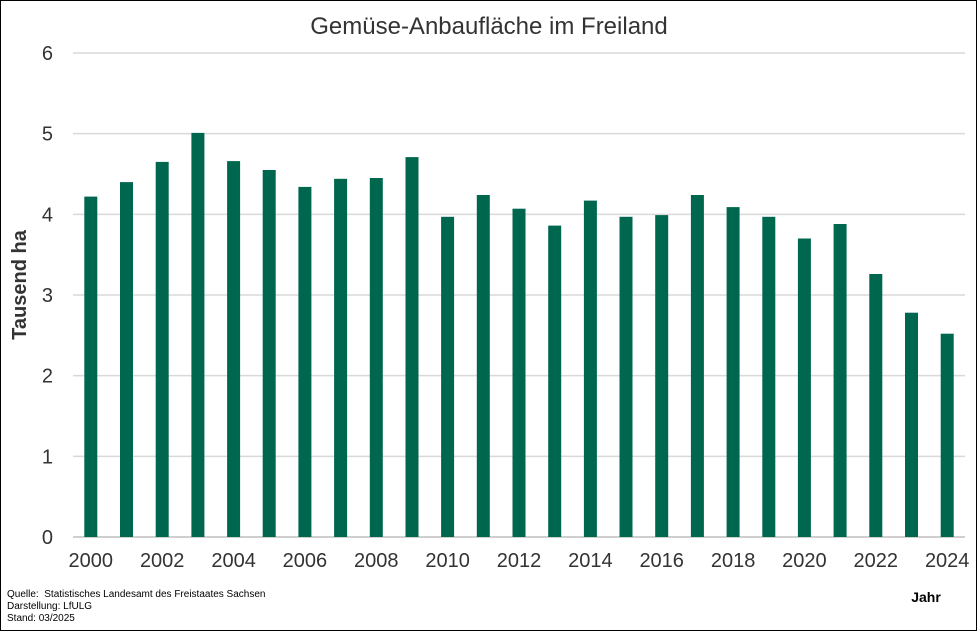  Describe the element at coordinates (876, 561) in the screenshot. I see `x-tick-label: 2022` at that location.